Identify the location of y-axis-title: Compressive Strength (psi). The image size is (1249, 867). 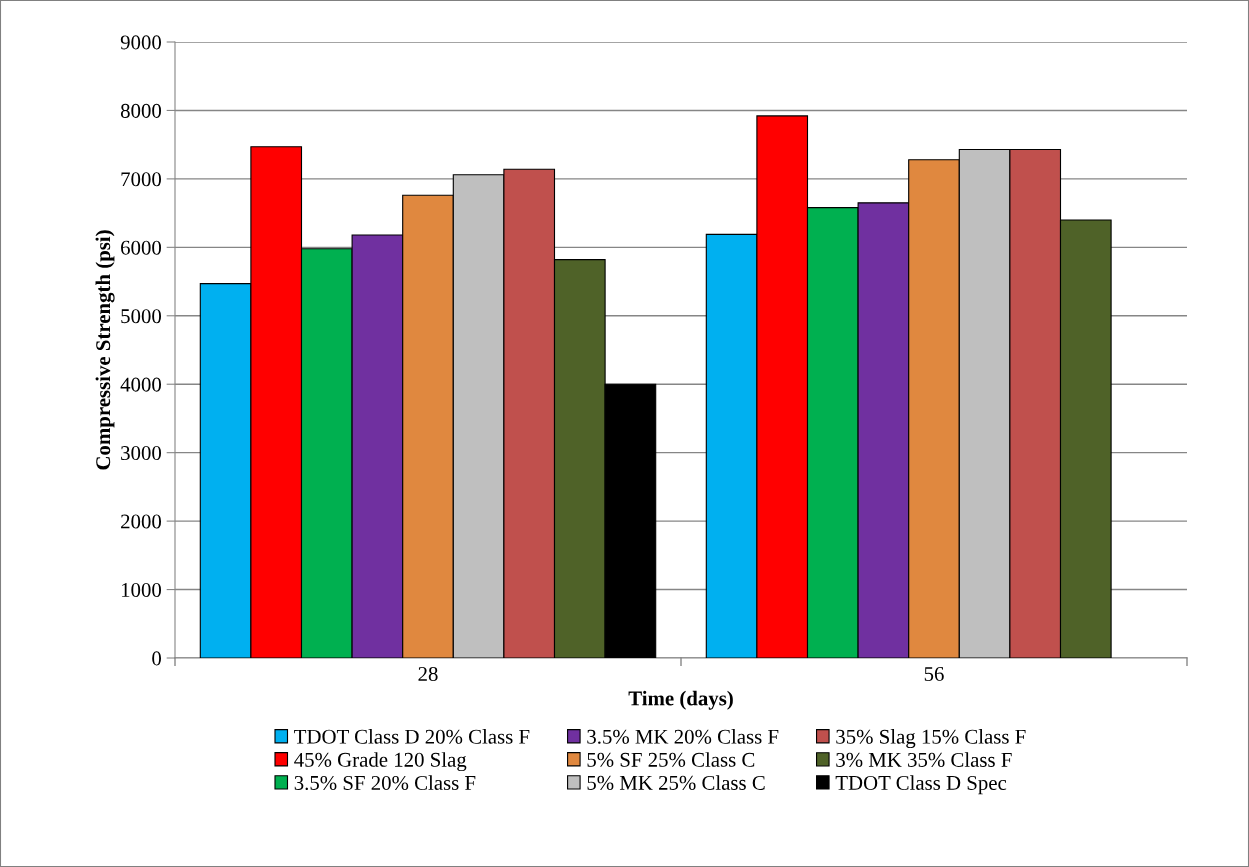
(105, 350).